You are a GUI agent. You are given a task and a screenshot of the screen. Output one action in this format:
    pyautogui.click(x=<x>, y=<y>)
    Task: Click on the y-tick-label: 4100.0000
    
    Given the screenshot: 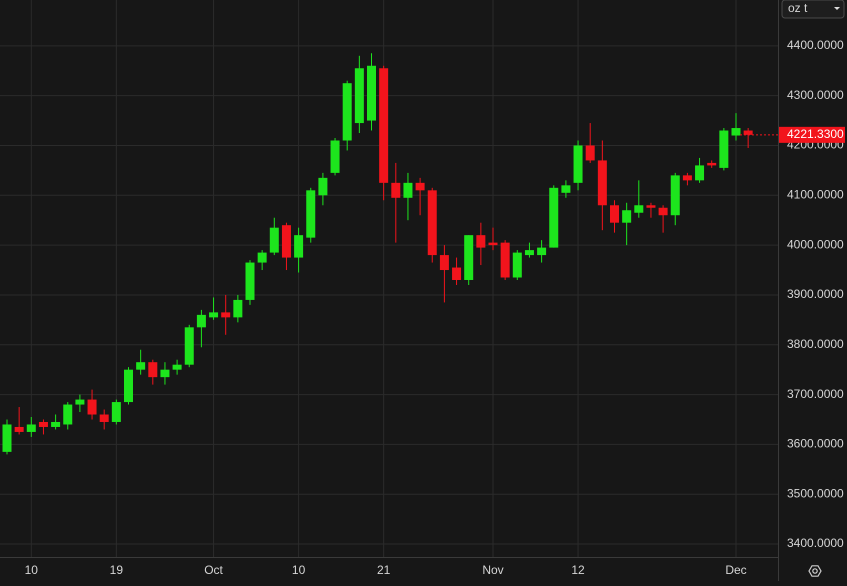 What is the action you would take?
    pyautogui.click(x=815, y=194)
    